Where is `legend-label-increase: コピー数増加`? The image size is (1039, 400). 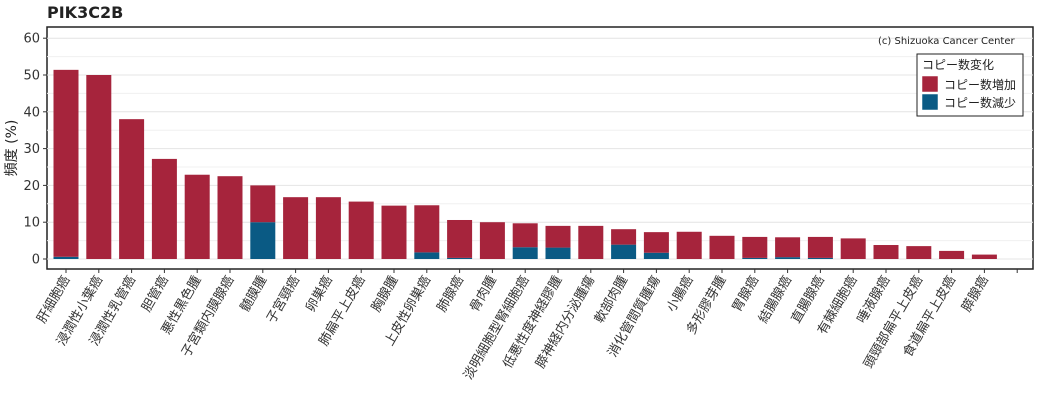 legend-label-increase: コピー数増加 is located at coordinates (980, 84).